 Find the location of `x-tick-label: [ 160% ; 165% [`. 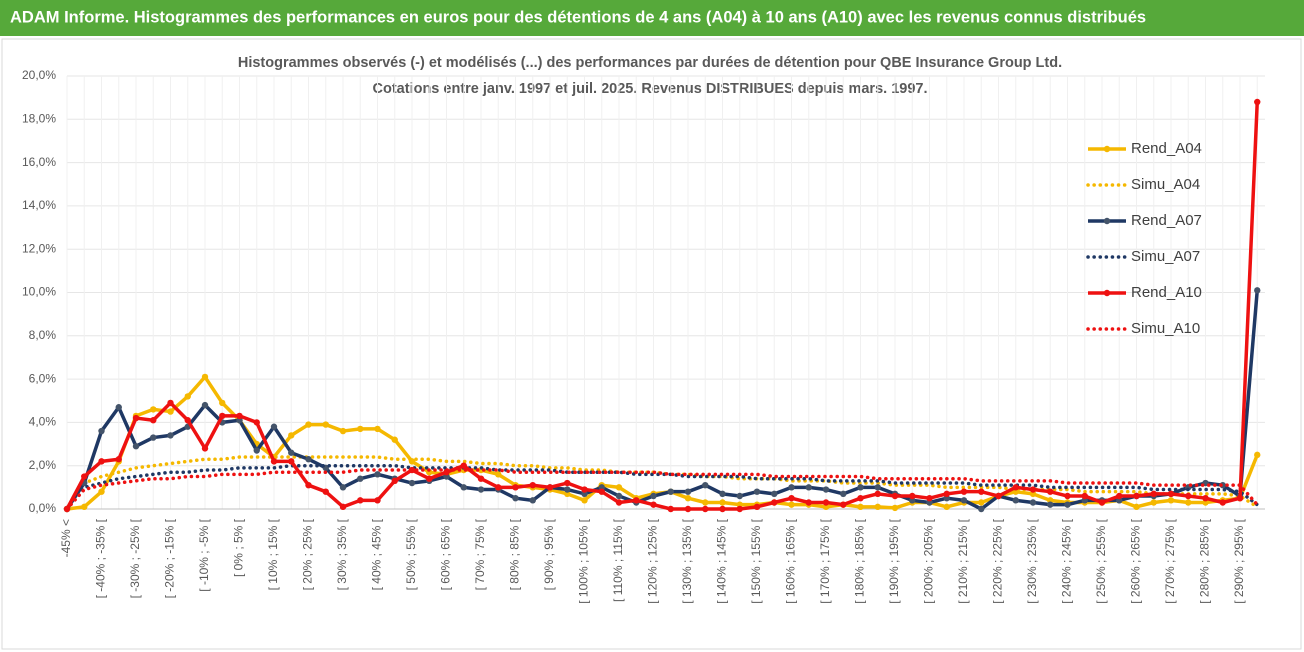

x-tick-label: [ 160% ; 165% [ is located at coordinates (791, 560).